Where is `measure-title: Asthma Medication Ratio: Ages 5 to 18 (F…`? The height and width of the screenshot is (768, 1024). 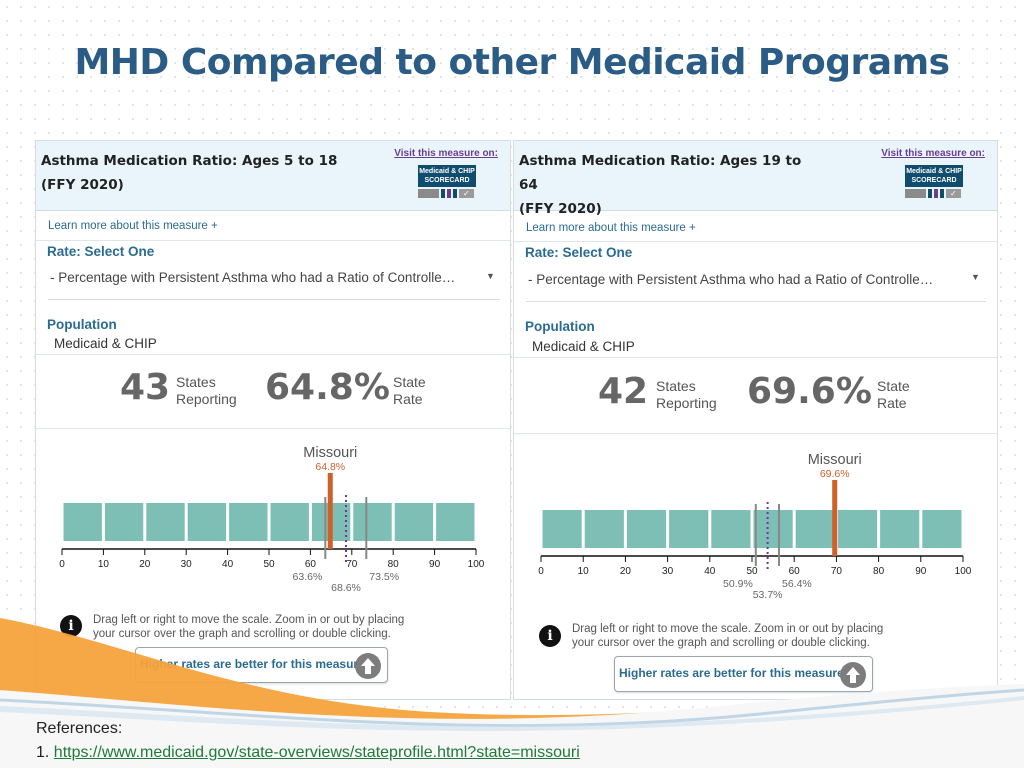 measure-title: Asthma Medication Ratio: Ages 5 to 18 (F… is located at coordinates (191, 173).